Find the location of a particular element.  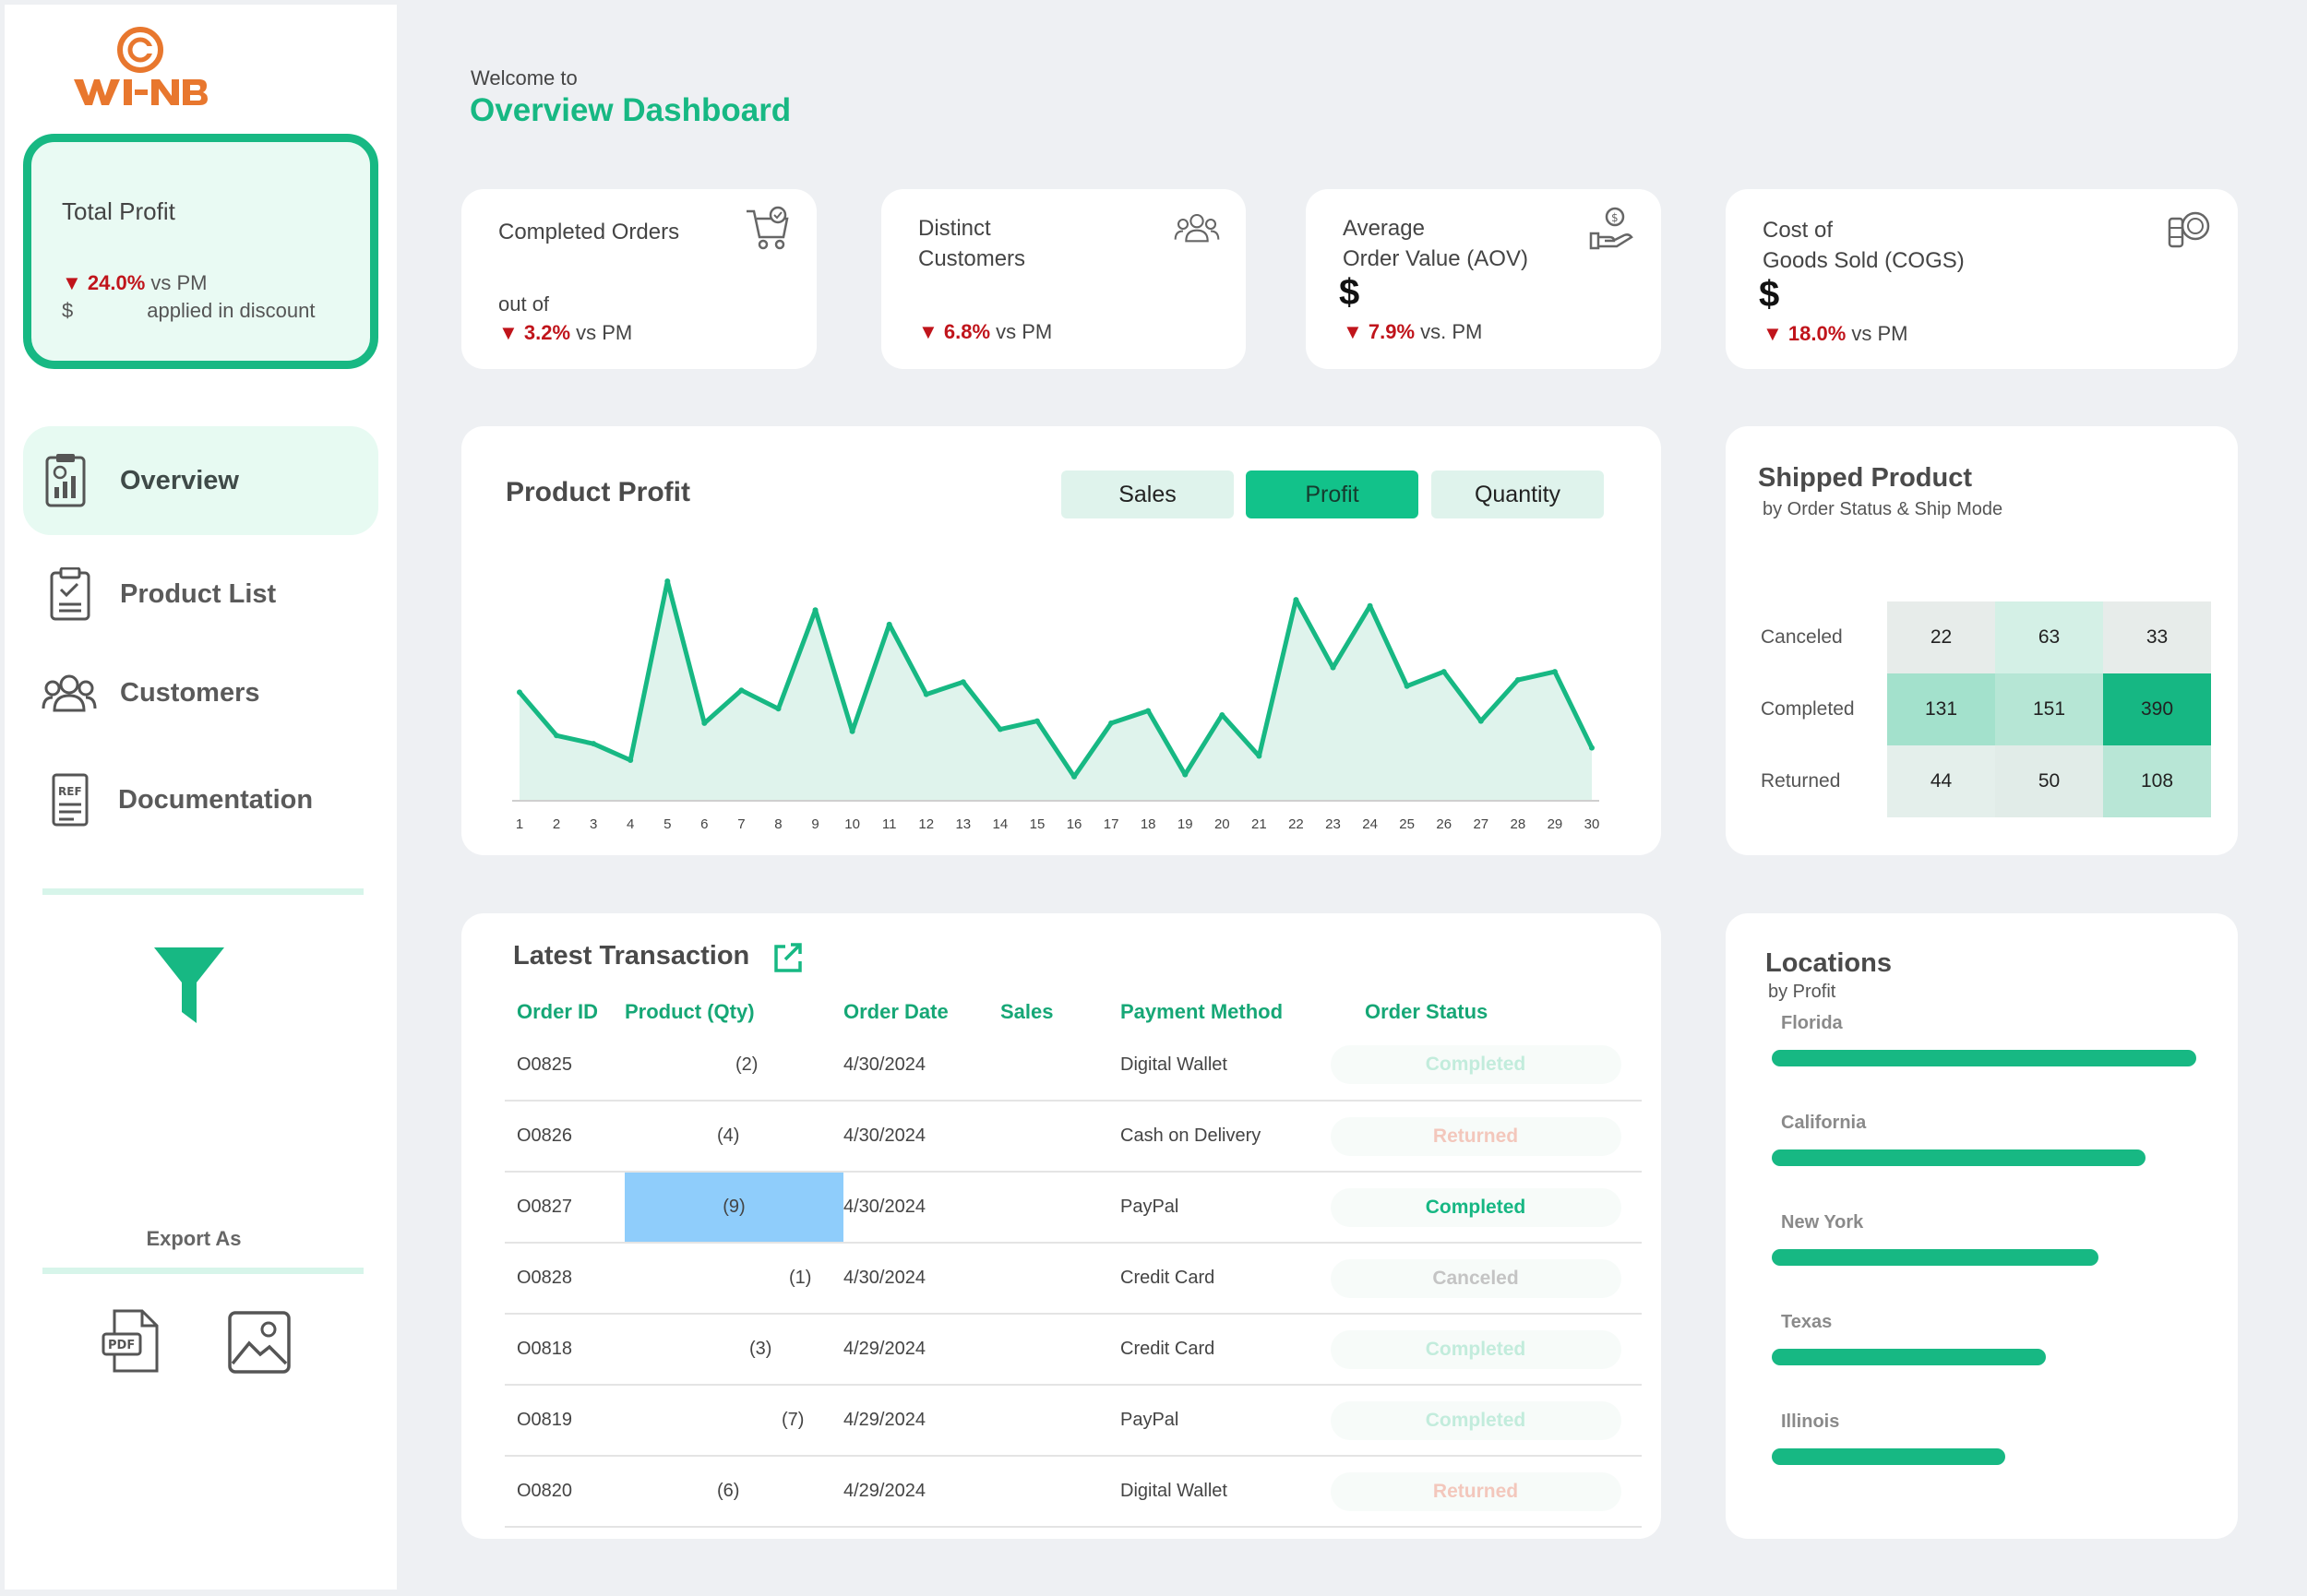

x-tick-label: 17 is located at coordinates (1111, 824).